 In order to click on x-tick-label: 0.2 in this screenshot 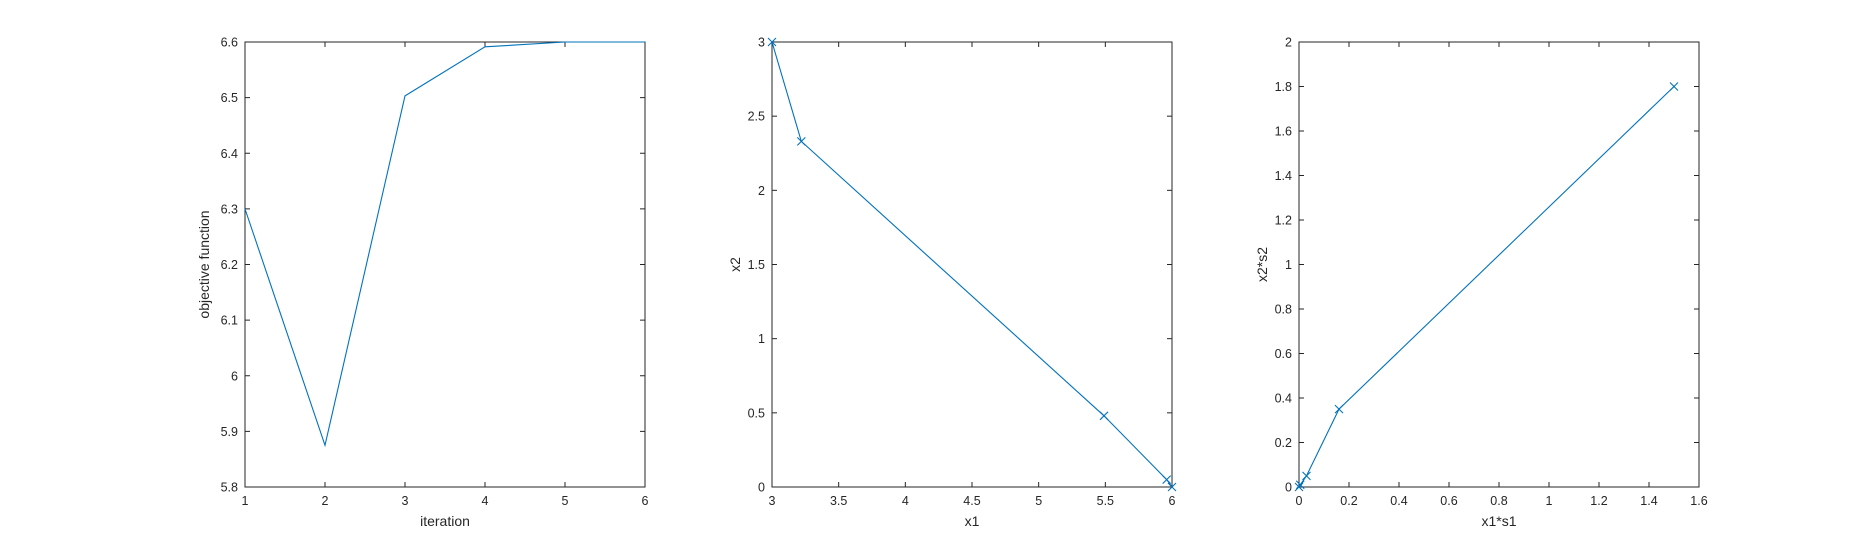, I will do `click(1348, 501)`.